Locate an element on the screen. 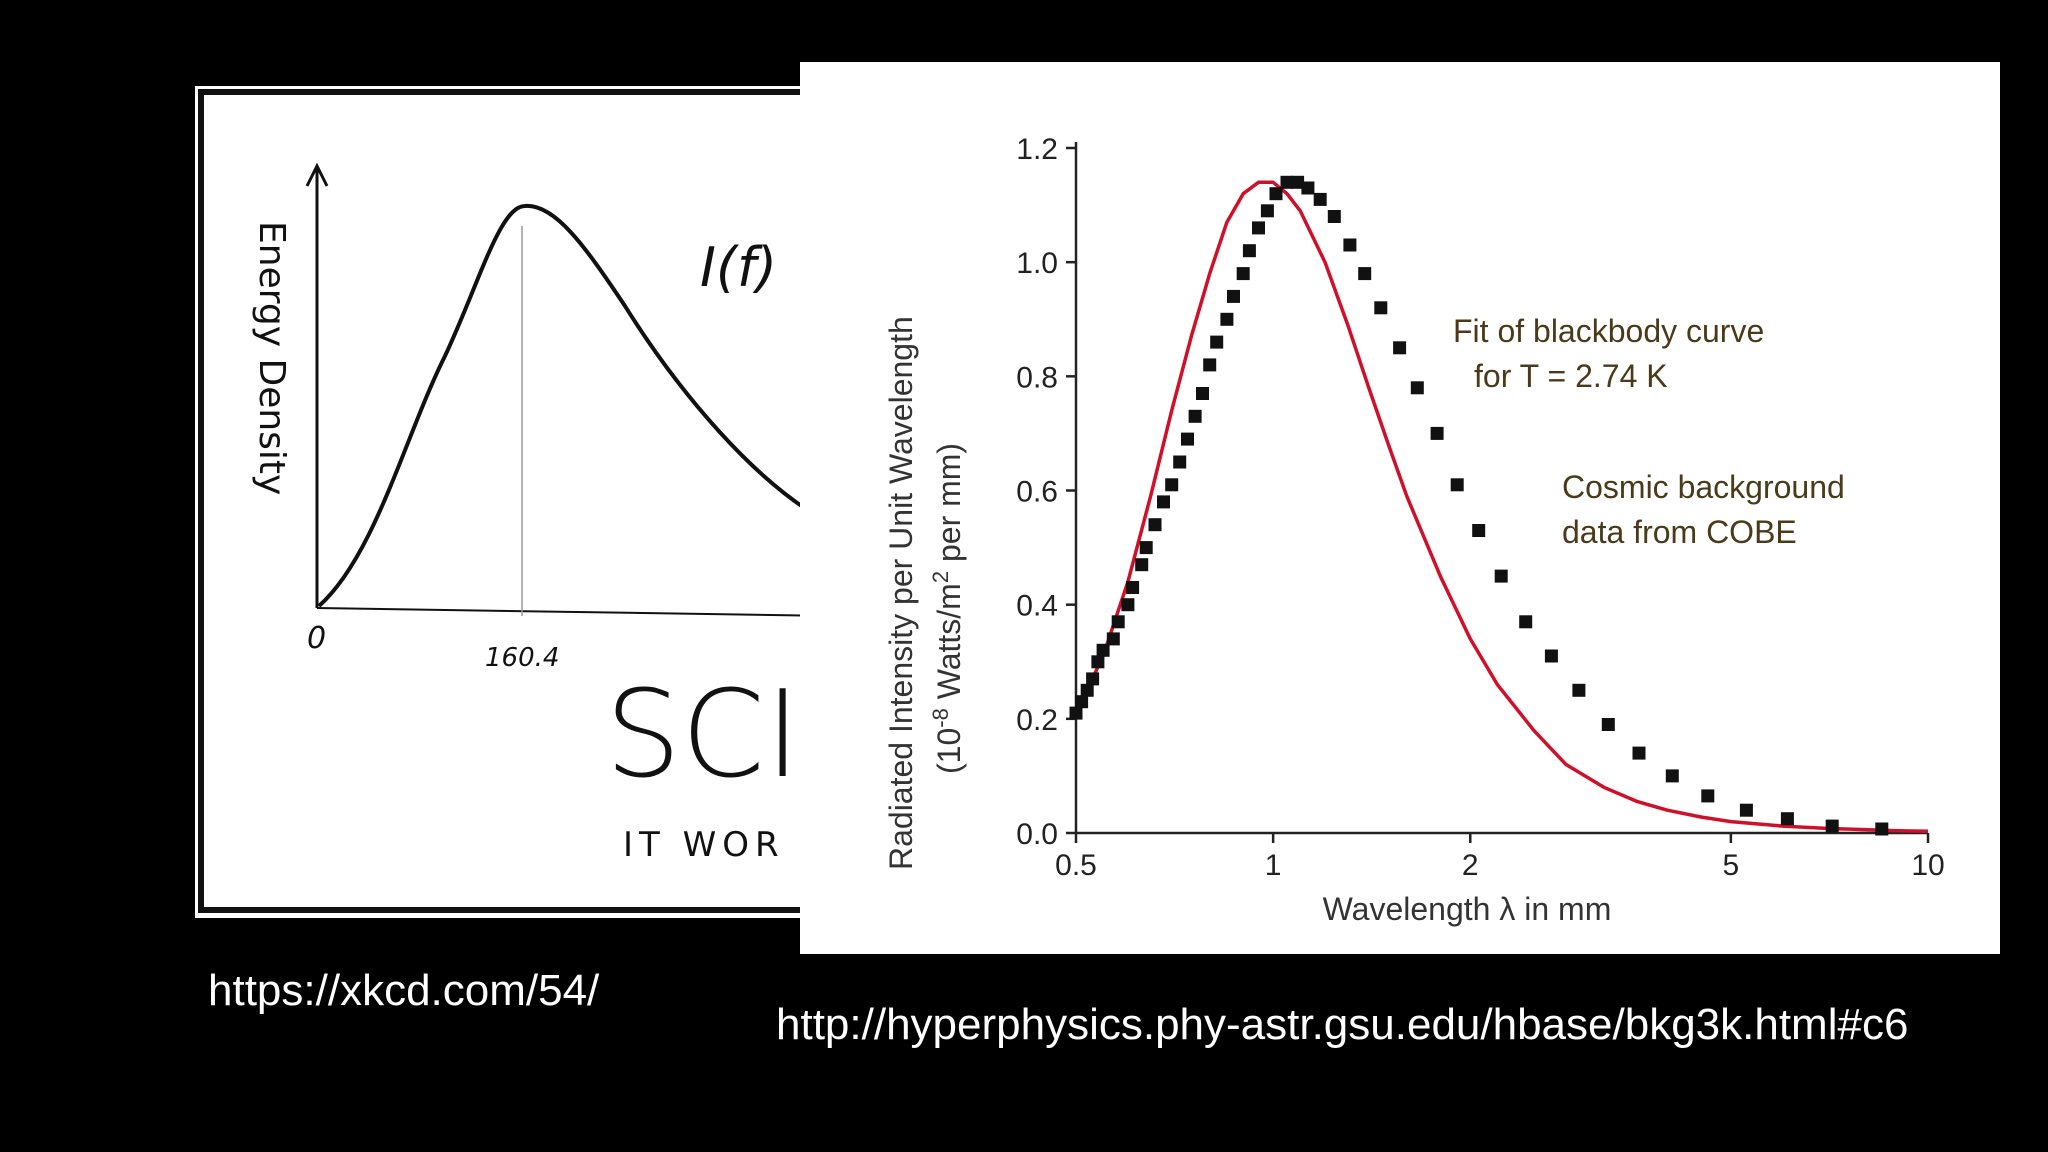 This screenshot has height=1152, width=2048. y-tick-label: 1.0 is located at coordinates (1037, 263).